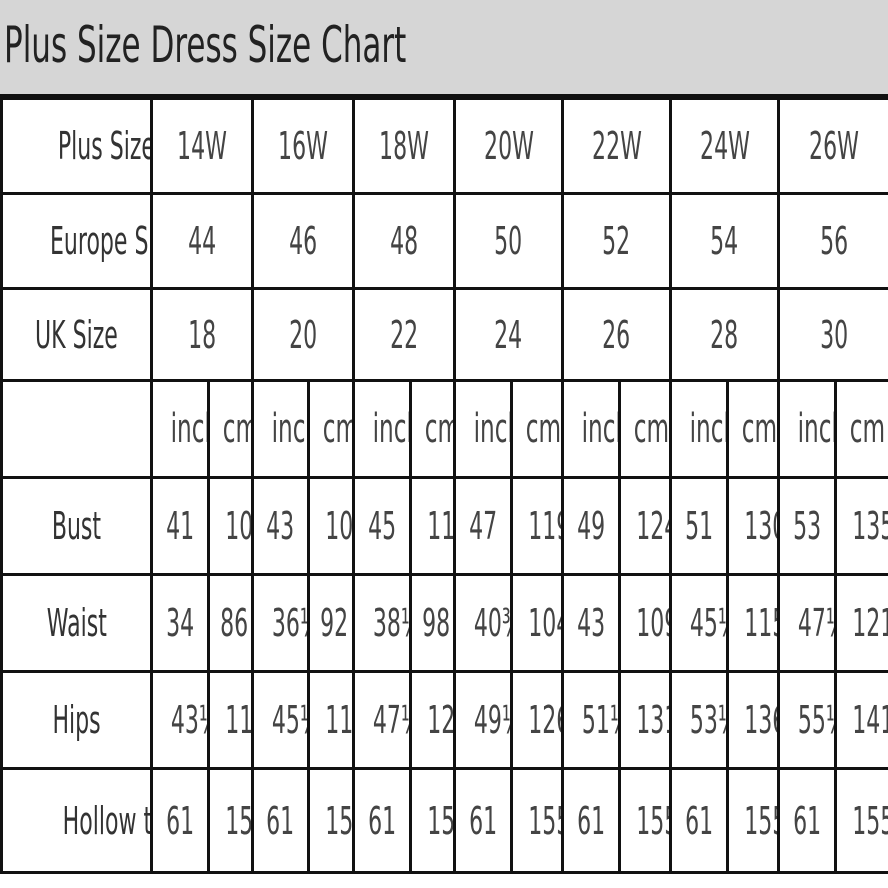 The height and width of the screenshot is (888, 888). I want to click on measure-cell: 43½, so click(180, 720).